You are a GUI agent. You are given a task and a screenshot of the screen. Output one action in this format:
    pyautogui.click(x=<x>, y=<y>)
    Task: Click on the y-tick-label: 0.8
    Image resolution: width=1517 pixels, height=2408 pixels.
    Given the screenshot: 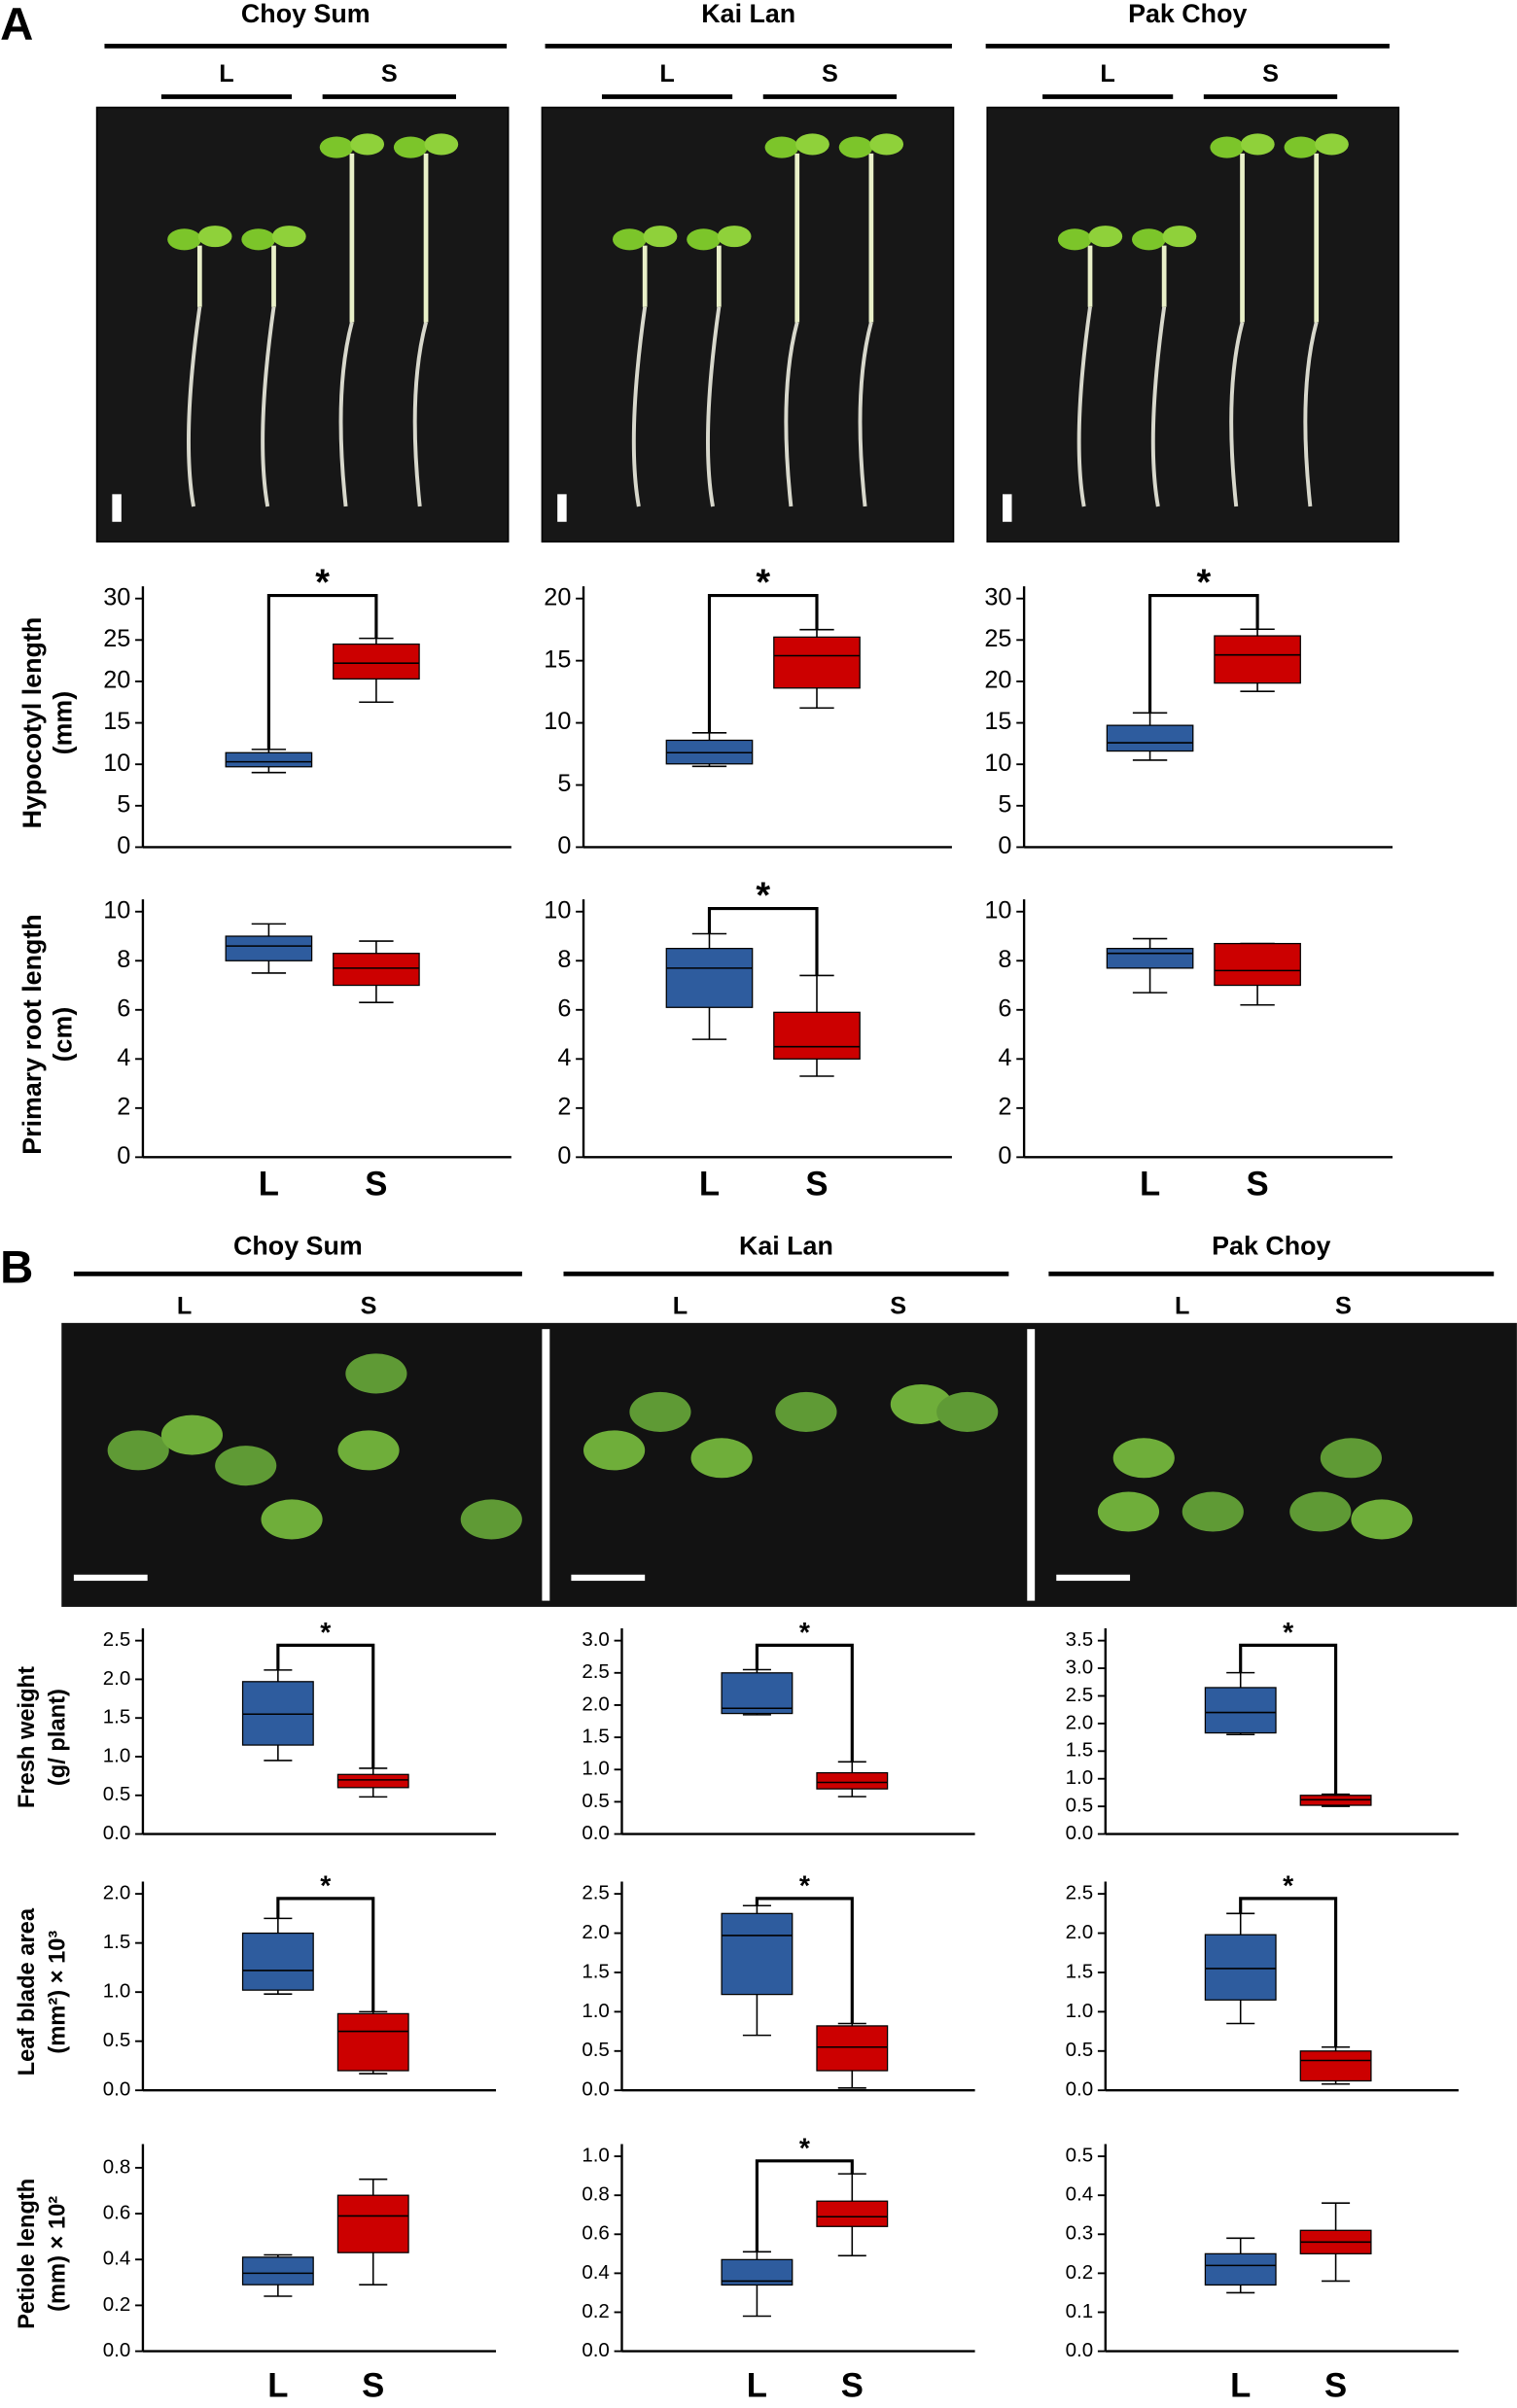 What is the action you would take?
    pyautogui.click(x=117, y=2166)
    